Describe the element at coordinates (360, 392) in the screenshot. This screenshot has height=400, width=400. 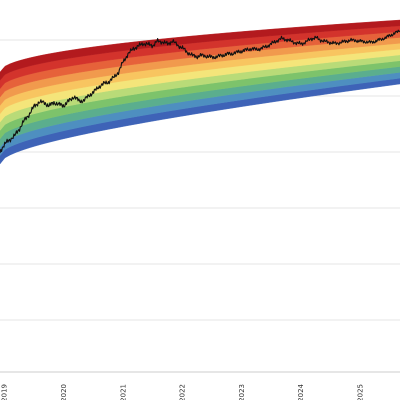
I see `x-tick-label: 2025` at that location.